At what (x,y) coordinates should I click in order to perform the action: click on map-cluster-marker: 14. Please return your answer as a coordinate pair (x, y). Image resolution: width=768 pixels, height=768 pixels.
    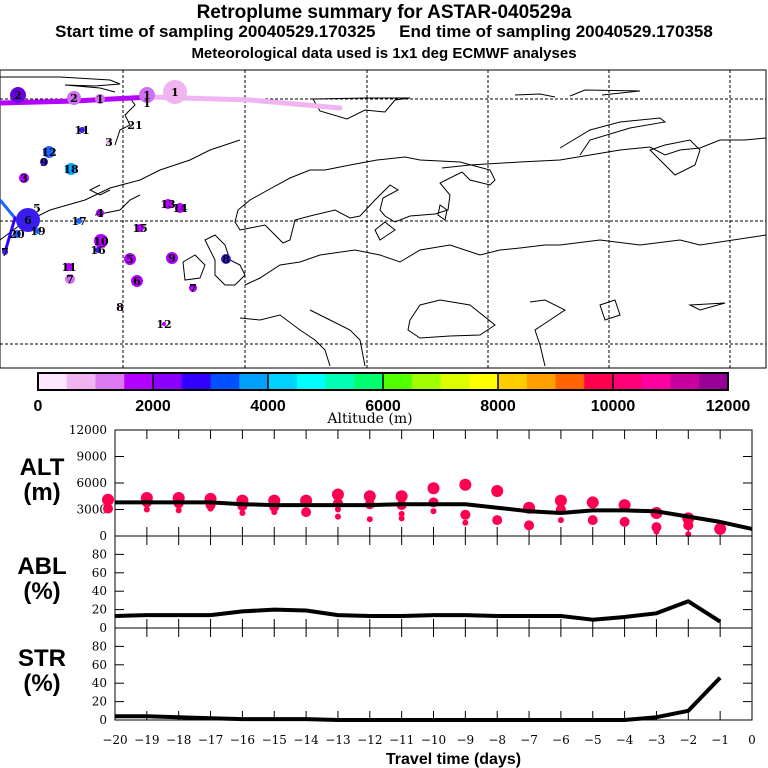
    Looking at the image, I should click on (180, 208).